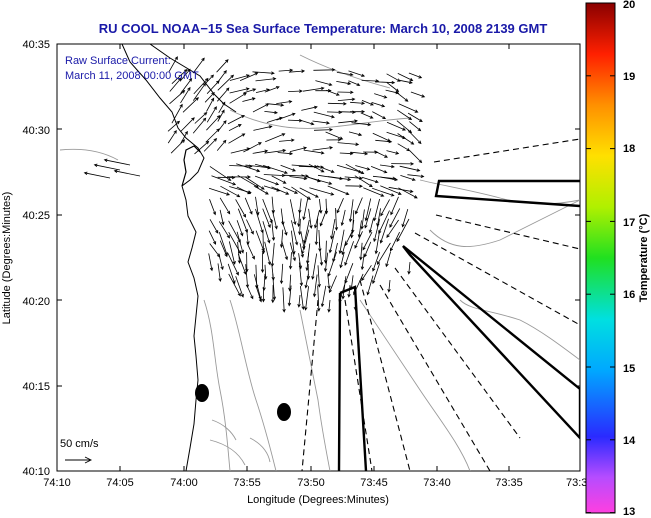  What do you see at coordinates (576, 483) in the screenshot?
I see `x-tick-label: 73:3` at bounding box center [576, 483].